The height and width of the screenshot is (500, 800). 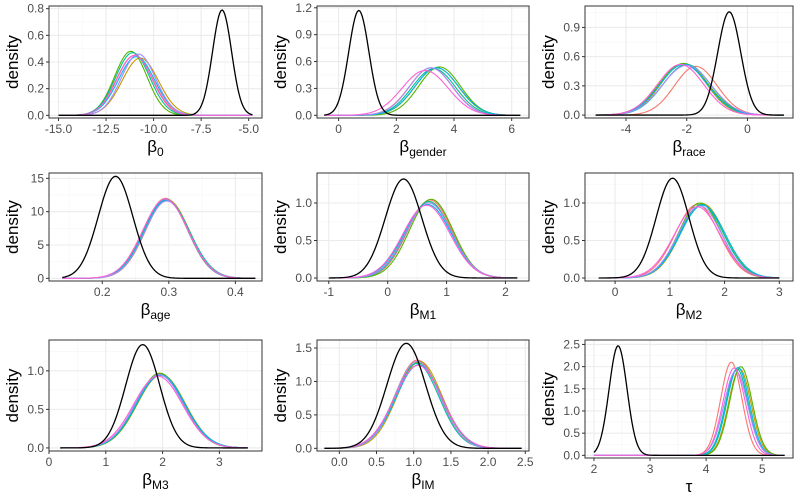 I want to click on x-axis-title: βM1, so click(x=423, y=311).